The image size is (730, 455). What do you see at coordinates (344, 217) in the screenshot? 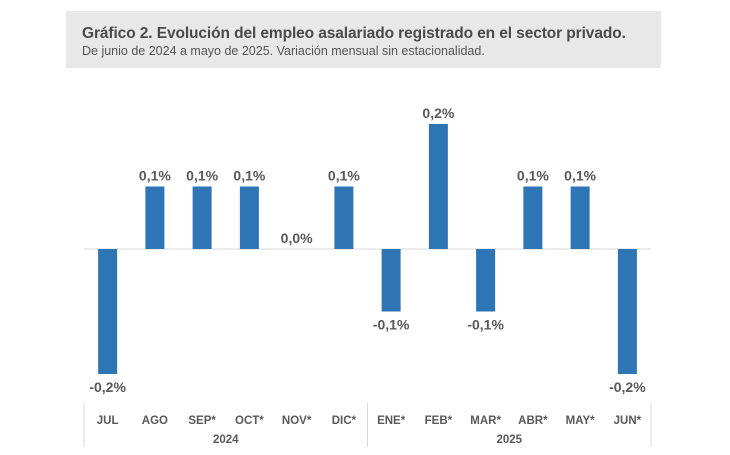
I see `bar-dic` at bounding box center [344, 217].